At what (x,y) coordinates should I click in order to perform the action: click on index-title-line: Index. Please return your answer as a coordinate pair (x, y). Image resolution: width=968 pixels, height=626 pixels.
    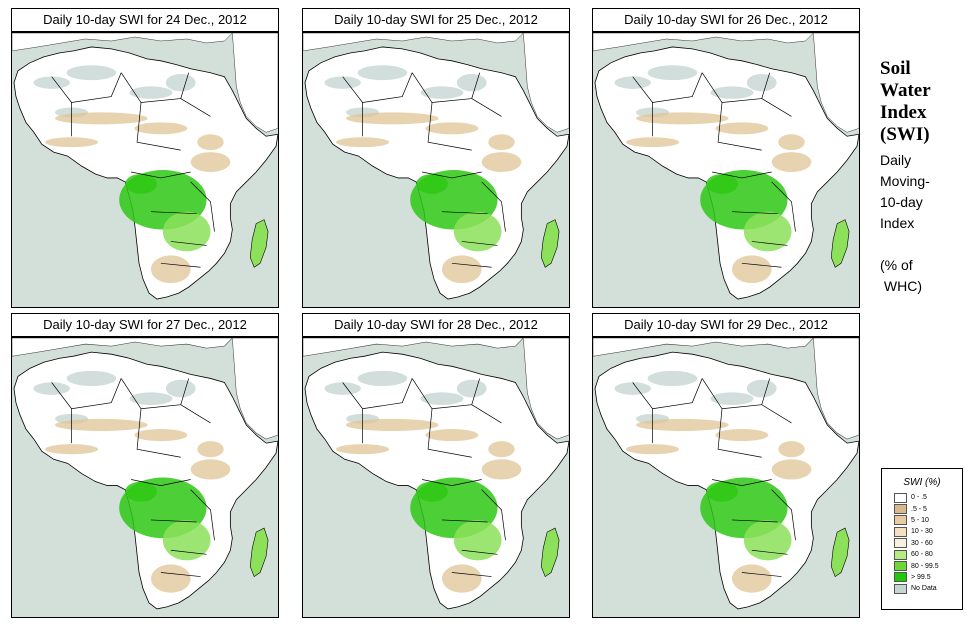
    Looking at the image, I should click on (903, 112).